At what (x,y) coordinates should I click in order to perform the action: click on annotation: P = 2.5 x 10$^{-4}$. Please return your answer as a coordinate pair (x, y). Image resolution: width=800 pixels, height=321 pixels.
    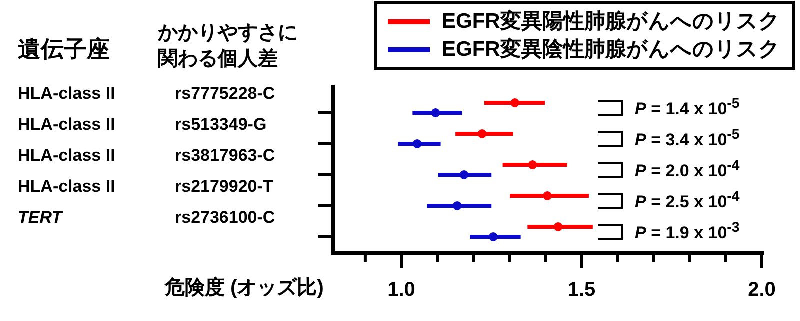
    Looking at the image, I should click on (687, 200).